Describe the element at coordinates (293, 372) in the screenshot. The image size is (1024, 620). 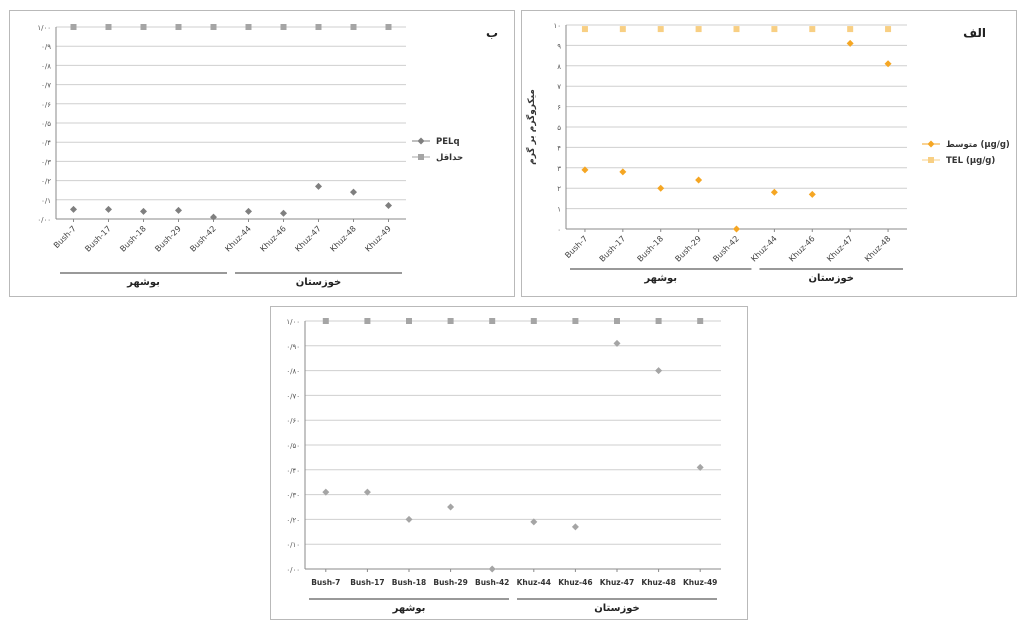
I see `y-tick-label: ۰/۸۰` at that location.